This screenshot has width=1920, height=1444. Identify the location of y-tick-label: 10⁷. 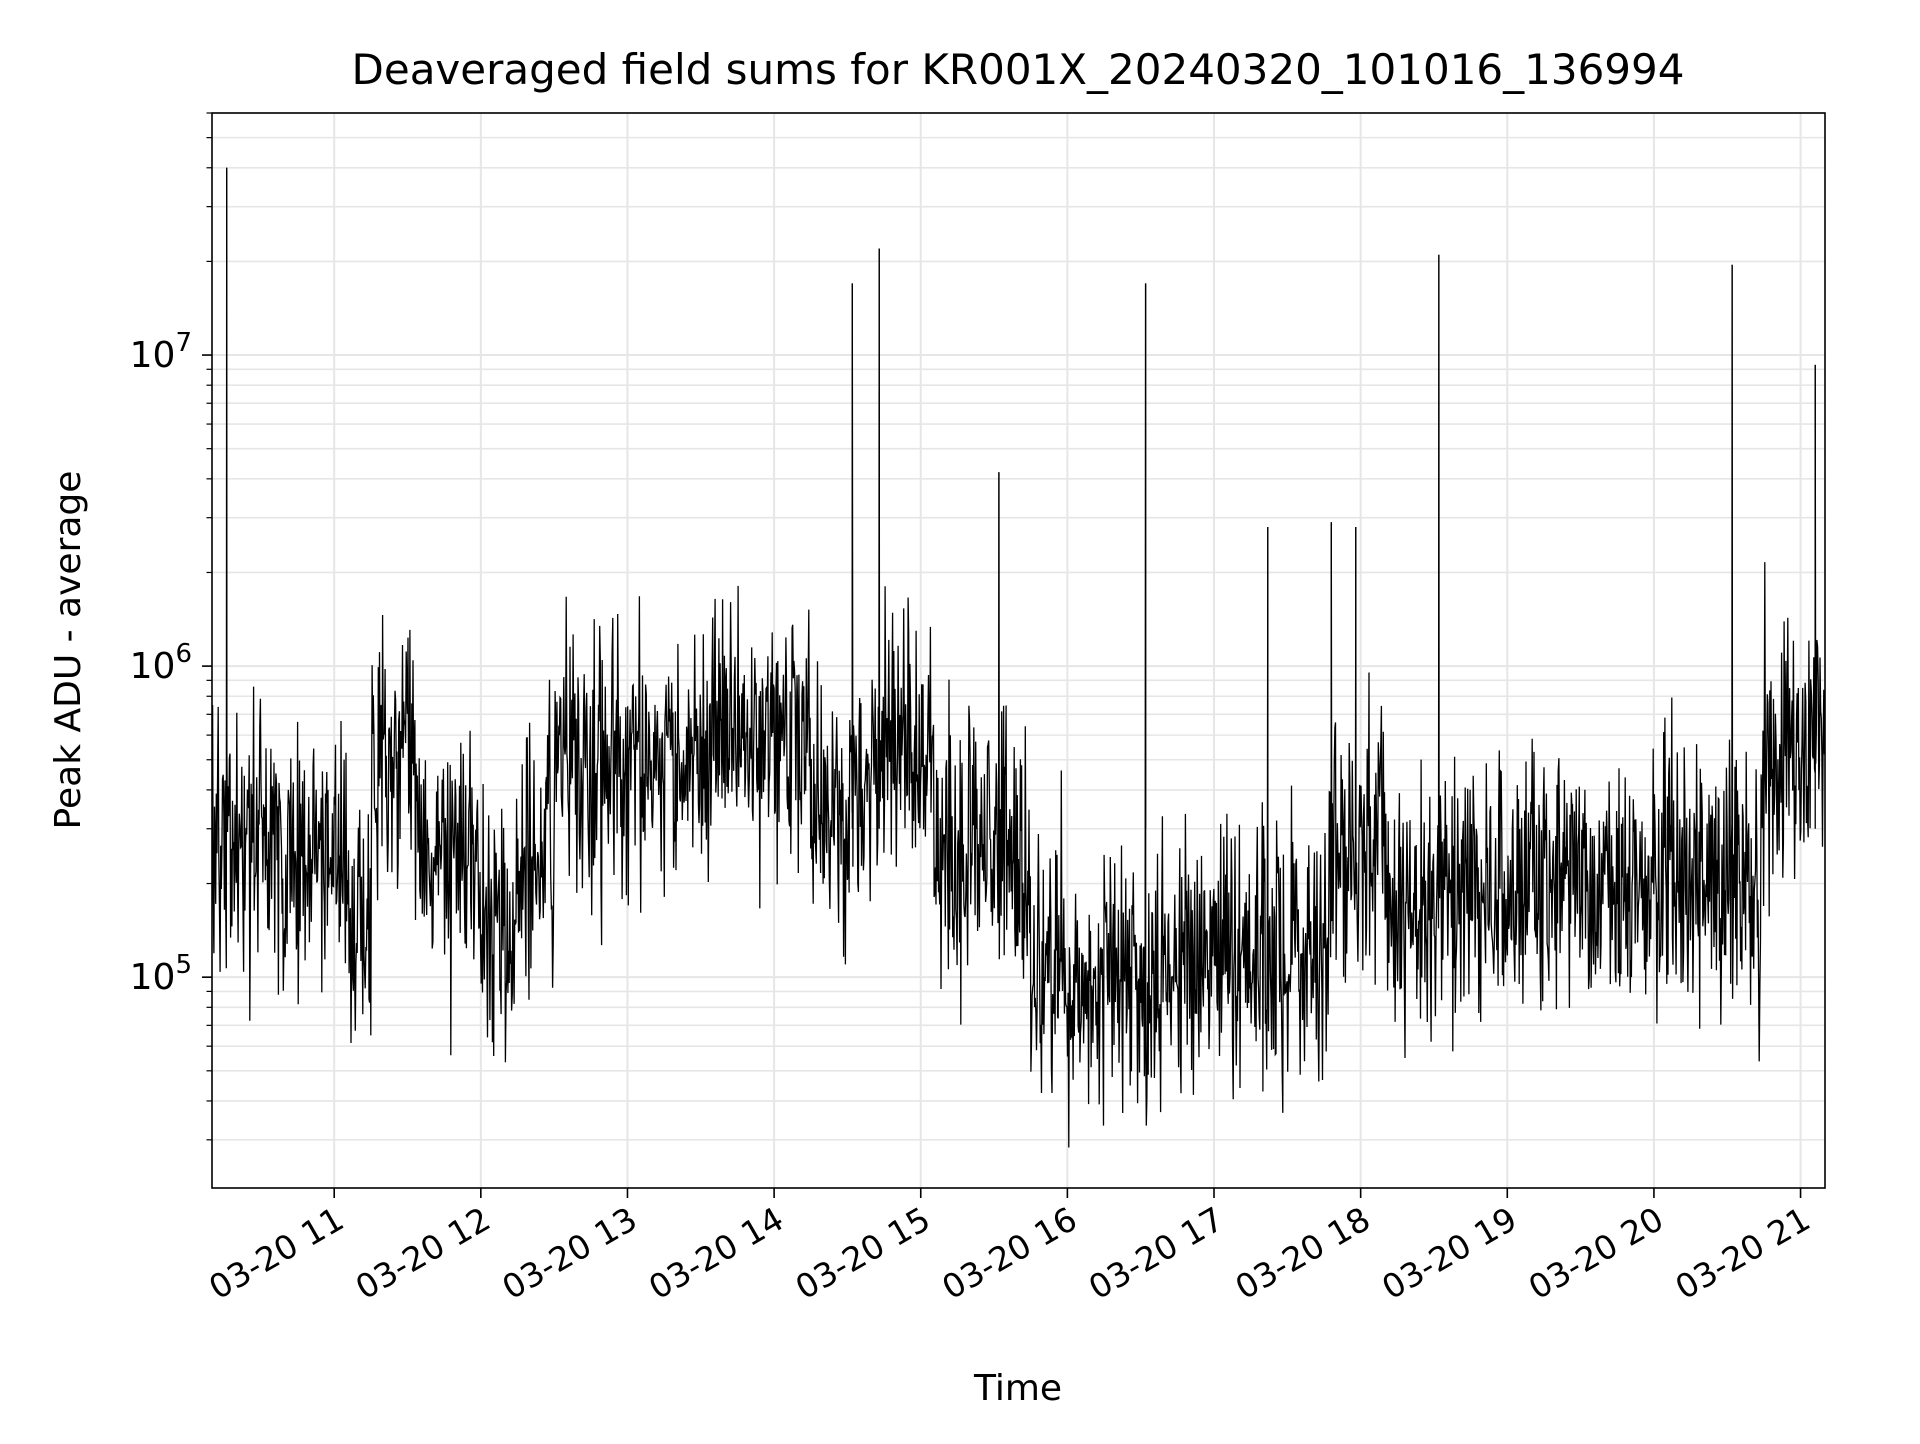
(161, 352).